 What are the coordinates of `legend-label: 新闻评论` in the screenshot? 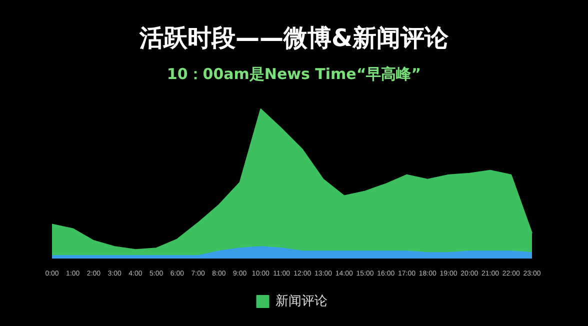 It's located at (301, 300).